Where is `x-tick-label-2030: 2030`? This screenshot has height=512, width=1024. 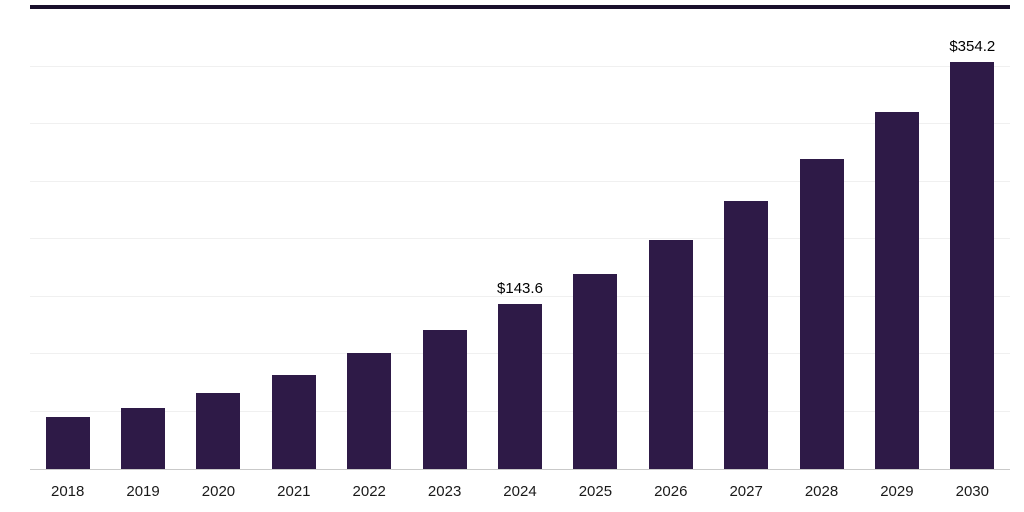
x-tick-label-2030: 2030 is located at coordinates (972, 491).